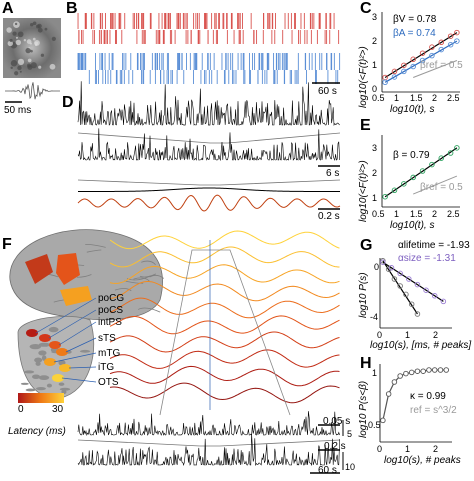  What do you see at coordinates (32, 91) in the screenshot?
I see `a-waveform` at bounding box center [32, 91].